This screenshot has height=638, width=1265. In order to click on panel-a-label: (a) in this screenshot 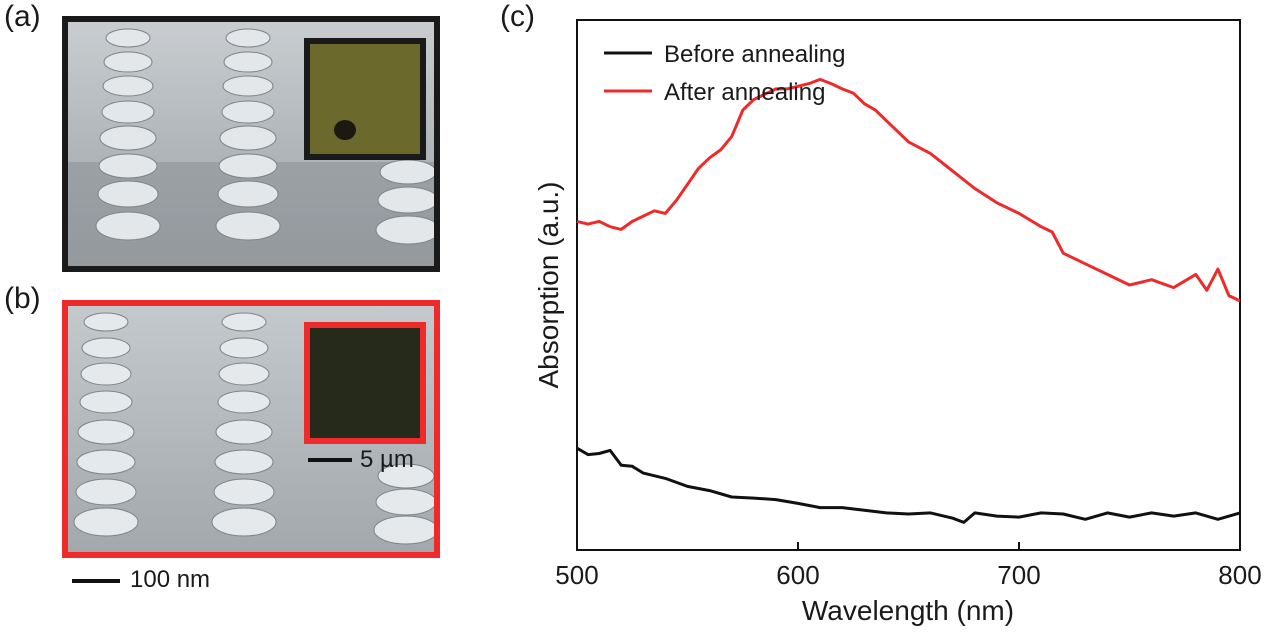, I will do `click(22, 16)`.